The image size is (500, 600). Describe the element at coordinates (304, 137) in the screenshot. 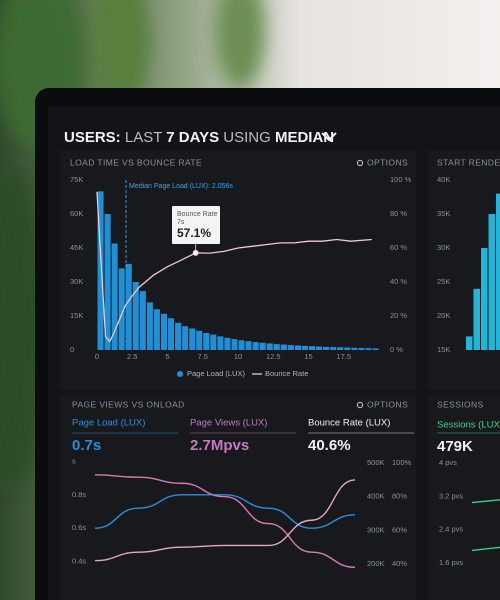

I see `title-part: MEDIAN` at that location.